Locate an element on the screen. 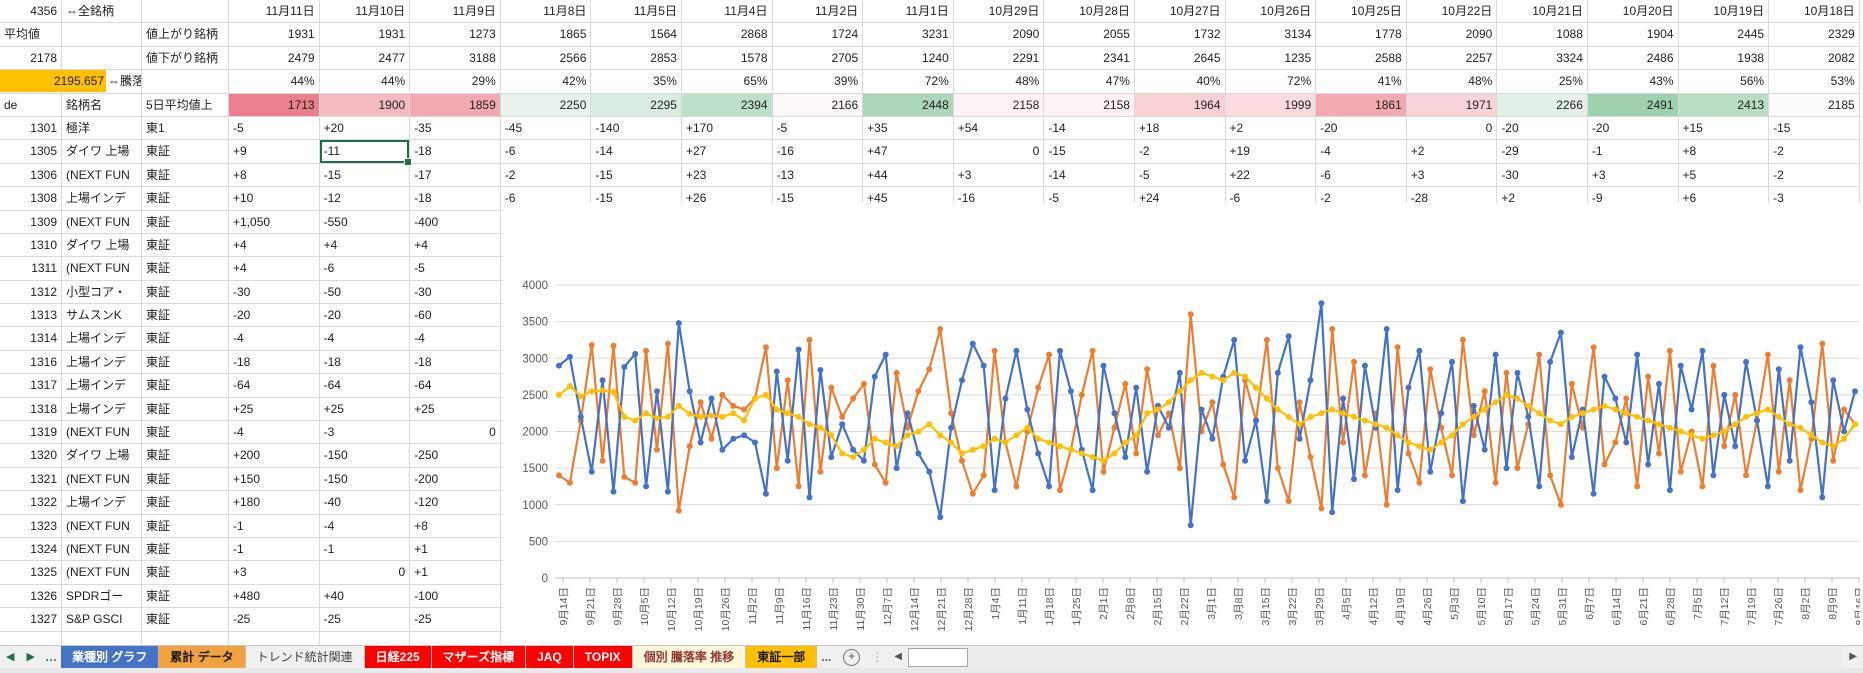 The image size is (1863, 673). advancing-value: 2055 is located at coordinates (1089, 35).